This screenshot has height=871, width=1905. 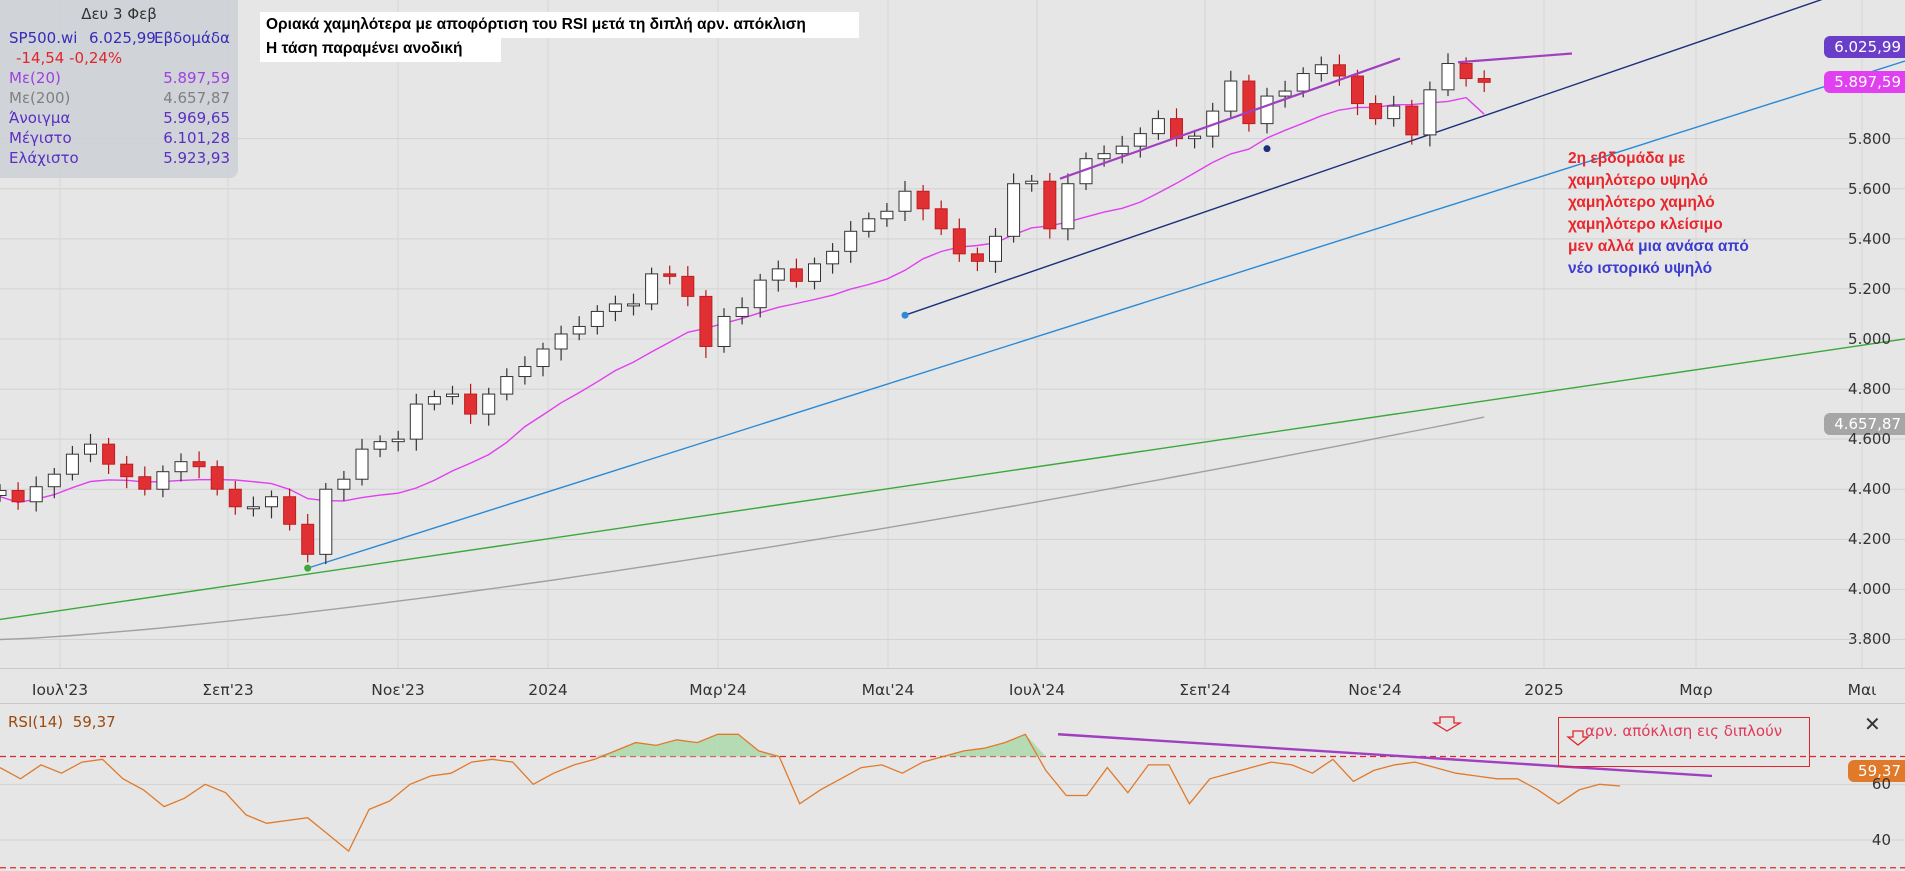 What do you see at coordinates (1601, 246) in the screenshot?
I see `annot-red-part: μεν αλλά` at bounding box center [1601, 246].